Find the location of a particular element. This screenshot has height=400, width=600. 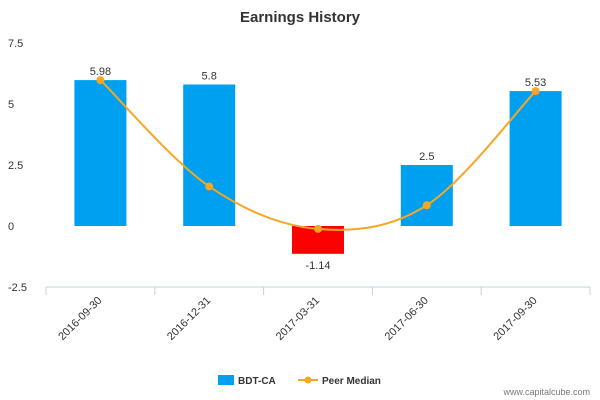

legend: BDT-CA Peer Median is located at coordinates (299, 381).